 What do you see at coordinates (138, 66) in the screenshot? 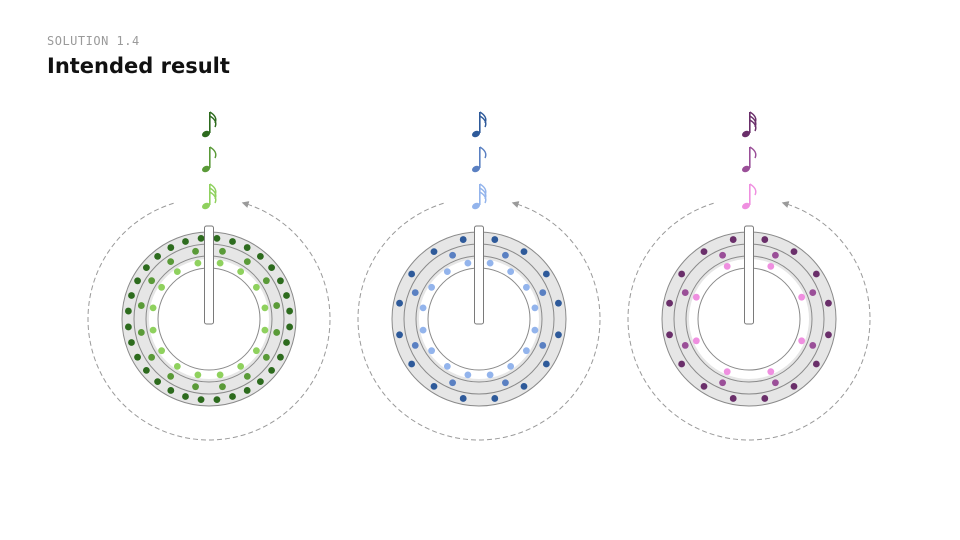
I see `page-title: Intended result` at bounding box center [138, 66].